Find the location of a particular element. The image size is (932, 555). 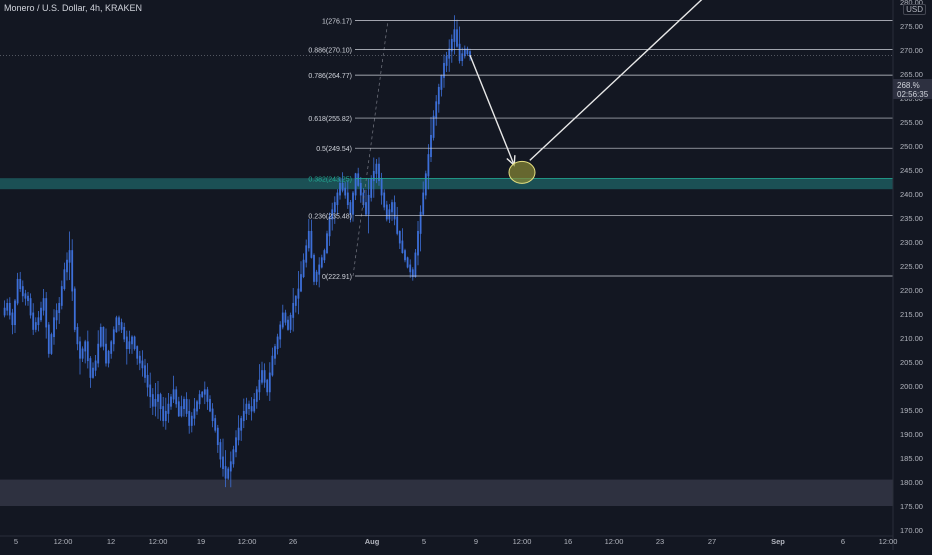

currency-badge: USD is located at coordinates (914, 9).